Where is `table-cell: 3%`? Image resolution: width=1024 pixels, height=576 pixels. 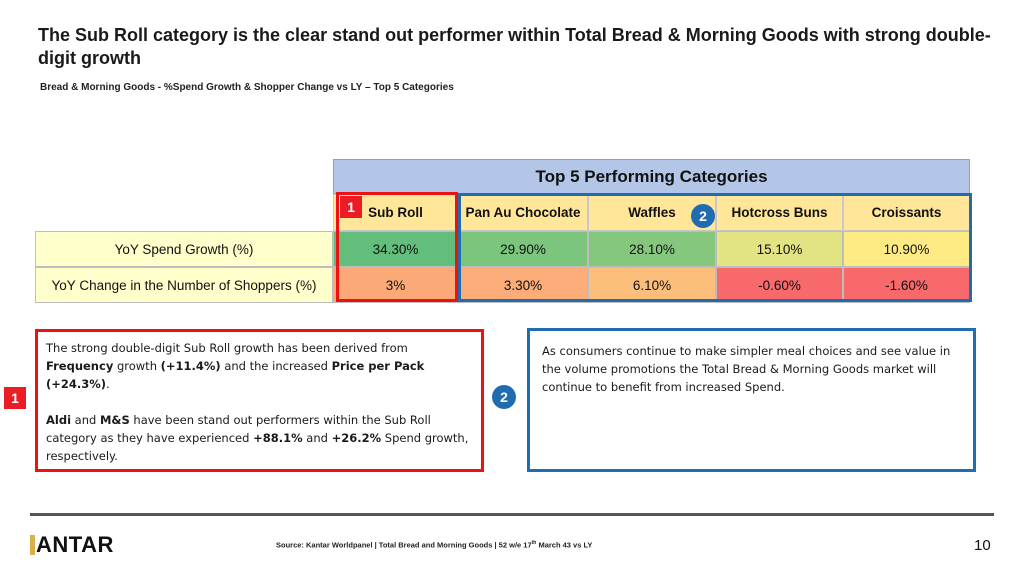
table-cell: 3% is located at coordinates (395, 285).